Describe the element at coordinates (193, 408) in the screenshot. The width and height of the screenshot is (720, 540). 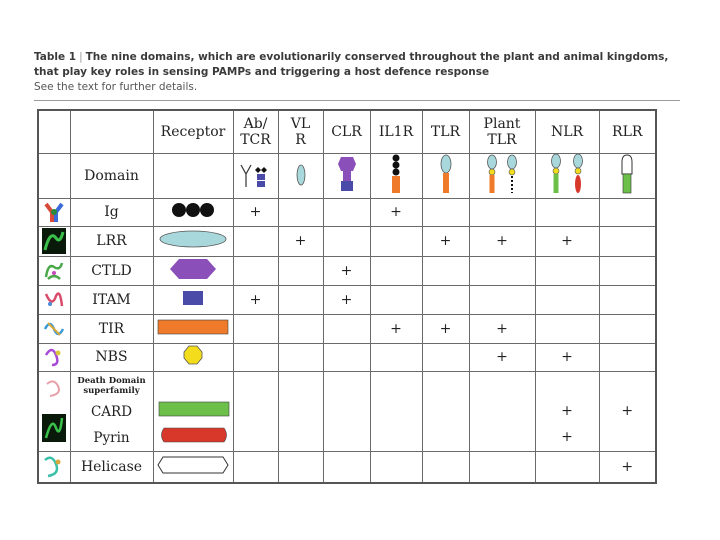
I see `card-domain-symbol` at that location.